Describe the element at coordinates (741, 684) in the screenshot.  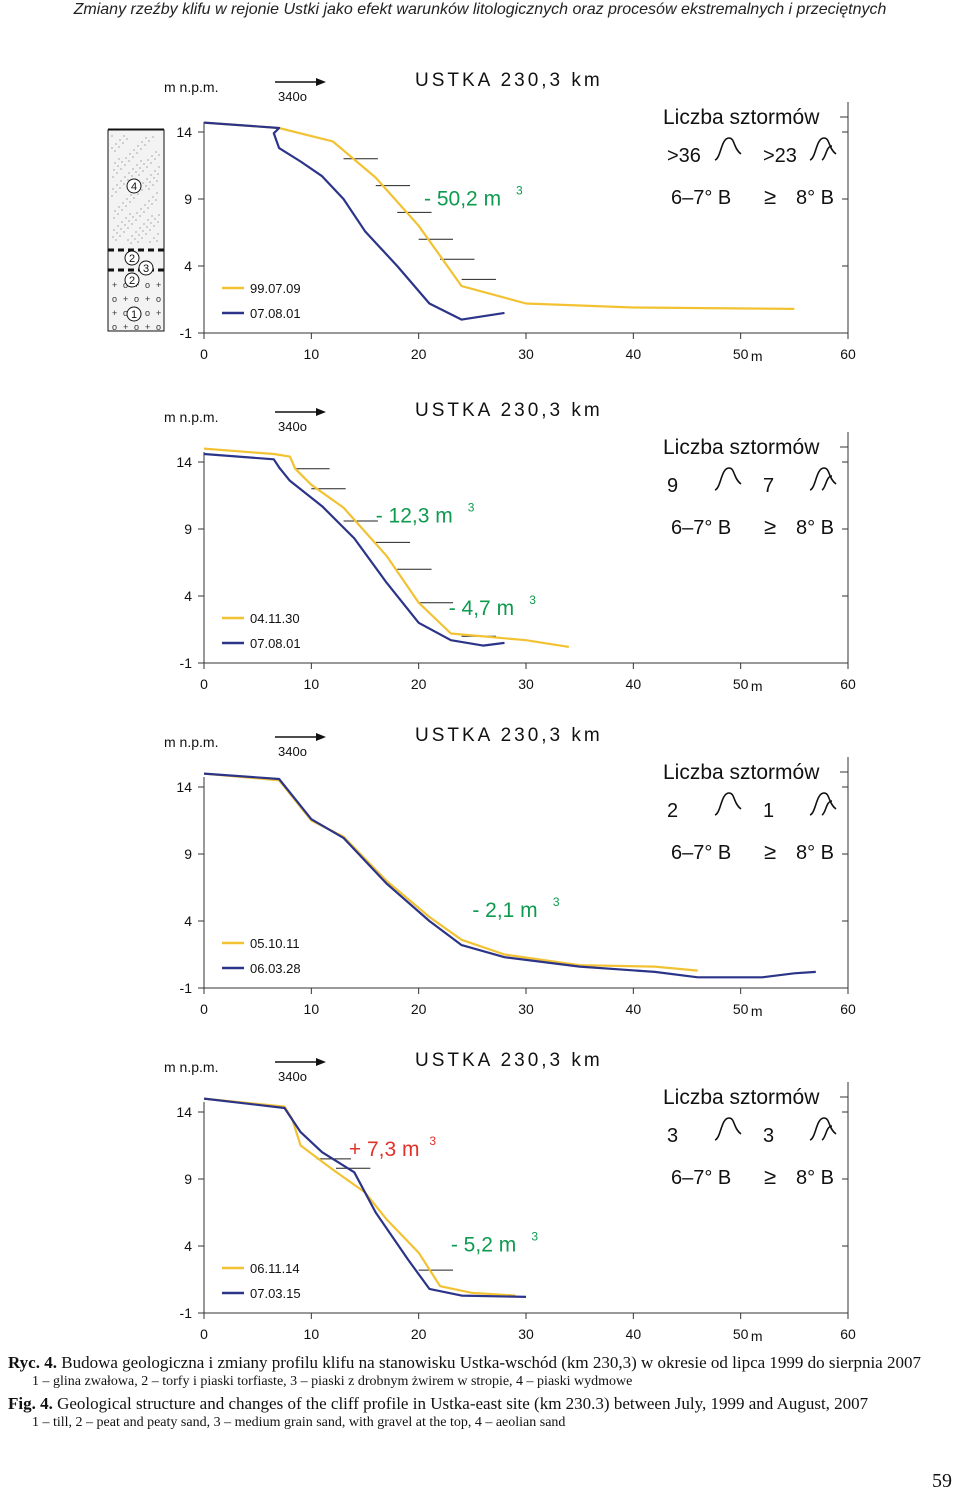
I see `x-tick-label: 50` at that location.